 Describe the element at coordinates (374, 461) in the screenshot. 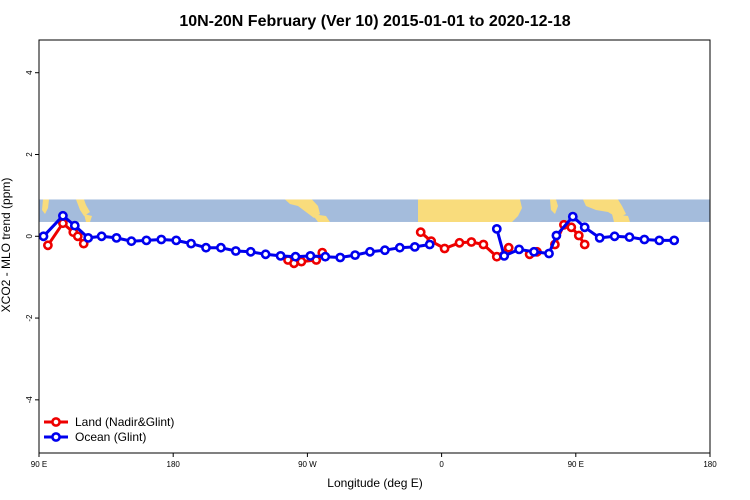

I see `x-axis: 90 E 180 90 W 0 90 E 180` at that location.